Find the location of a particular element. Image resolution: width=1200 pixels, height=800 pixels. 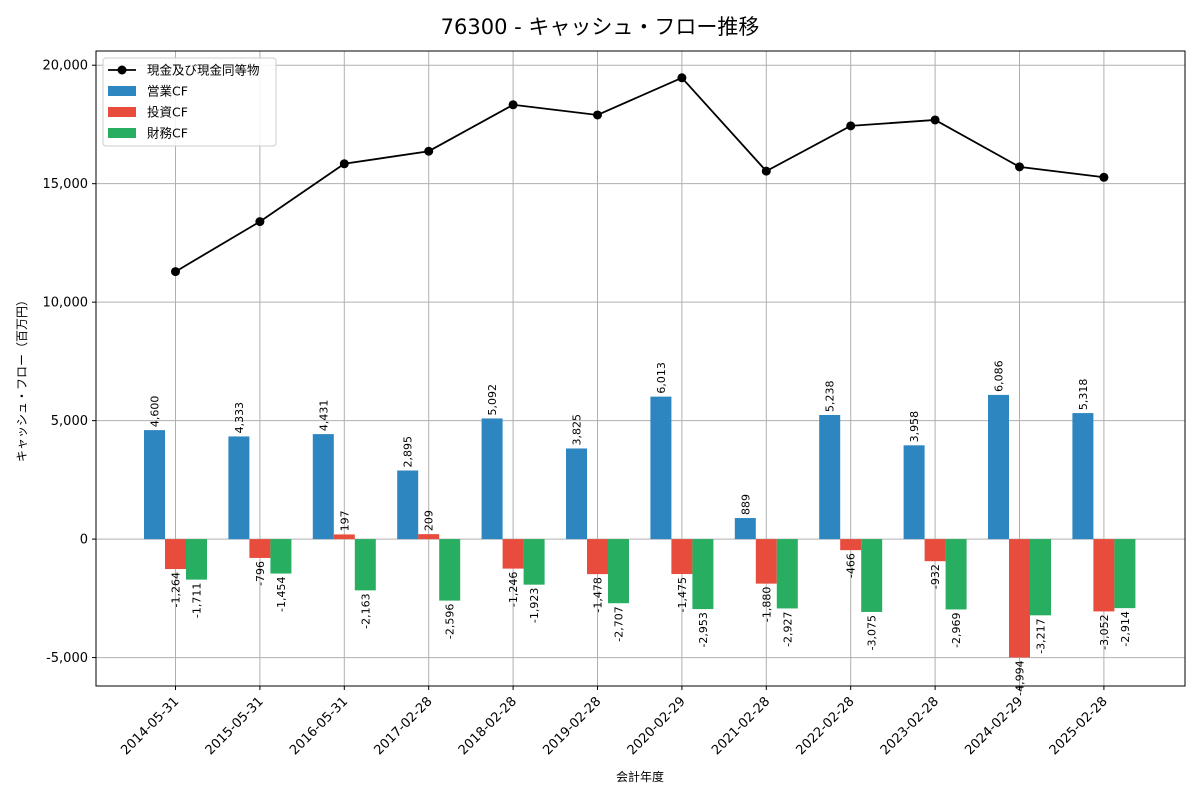

bar-value-label: -466 is located at coordinates (851, 565).